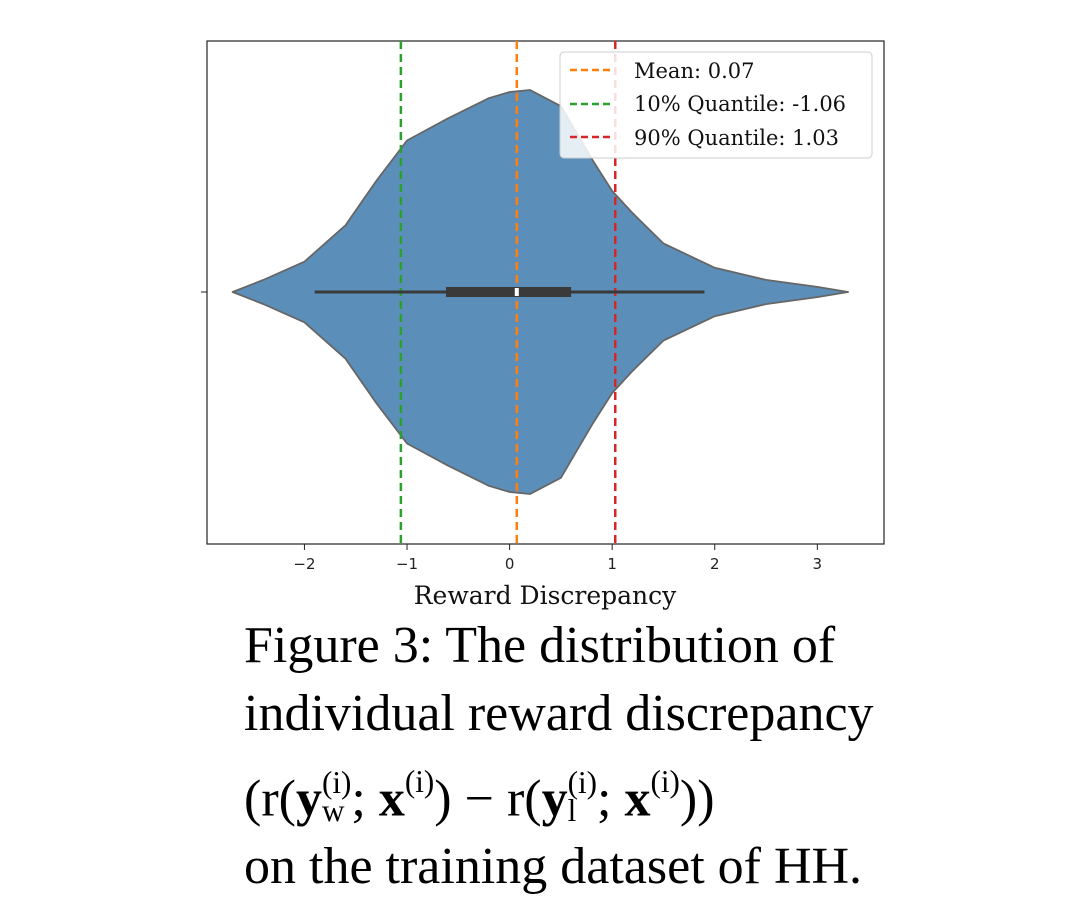  What do you see at coordinates (818, 564) in the screenshot?
I see `x-tick-label-5: 3` at bounding box center [818, 564].